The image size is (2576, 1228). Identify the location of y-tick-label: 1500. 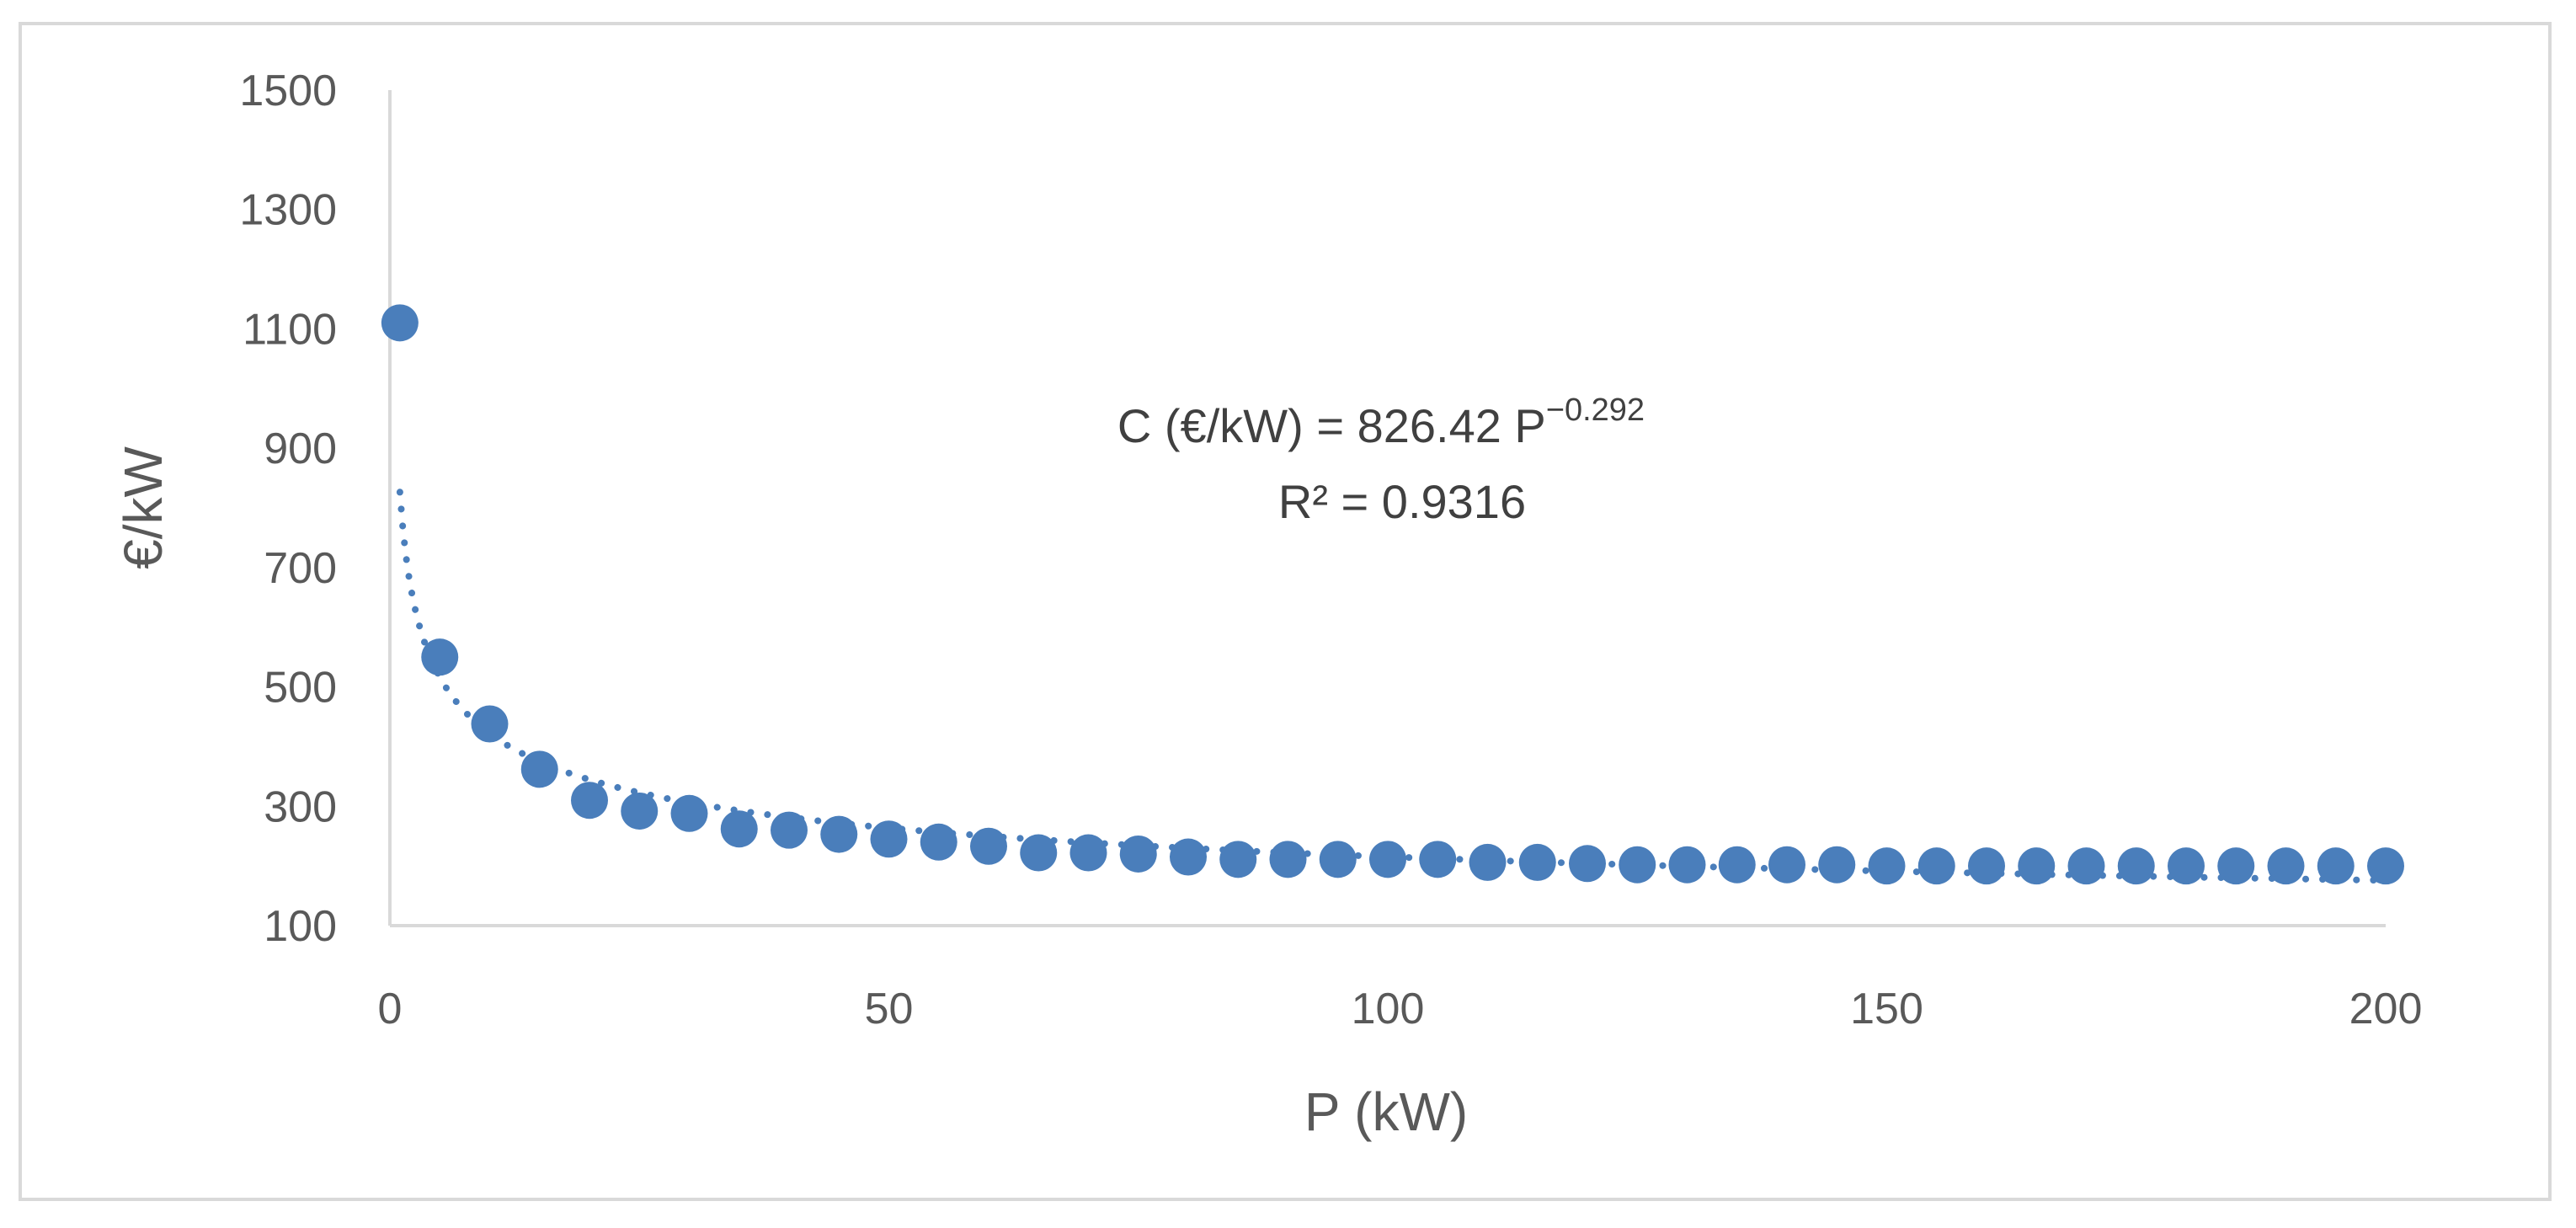
(288, 91).